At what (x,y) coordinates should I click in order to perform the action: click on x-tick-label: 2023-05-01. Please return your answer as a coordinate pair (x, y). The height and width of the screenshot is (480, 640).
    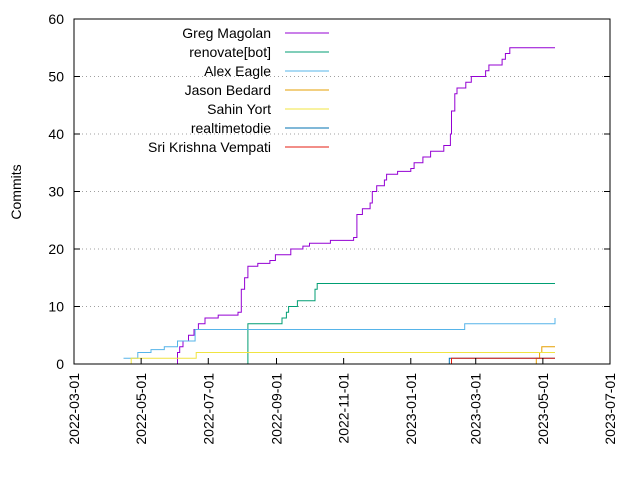
    Looking at the image, I should click on (543, 409).